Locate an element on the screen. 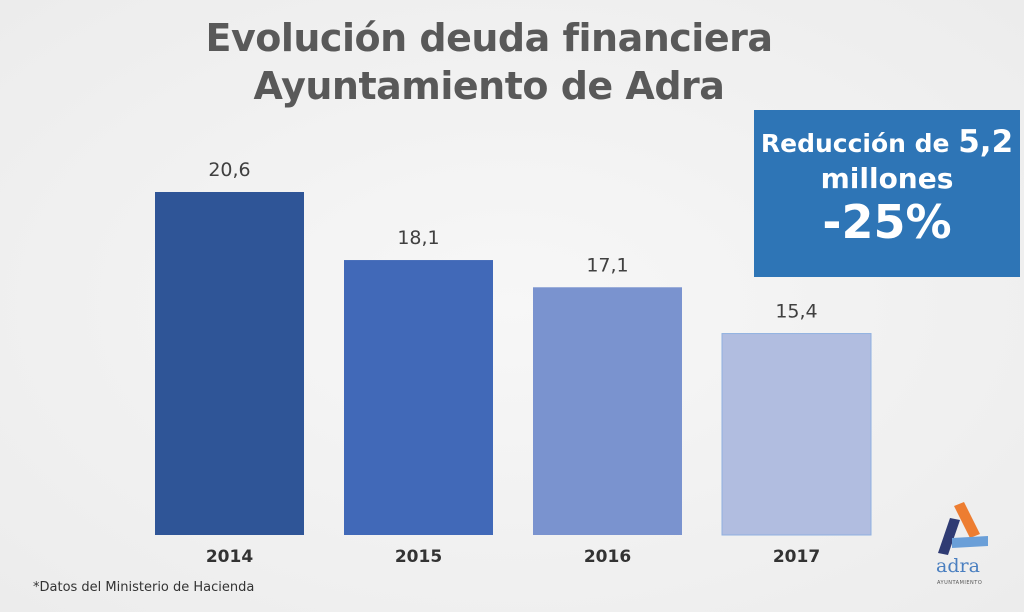  footnote: *Datos del Ministerio de Hacienda is located at coordinates (144, 587).